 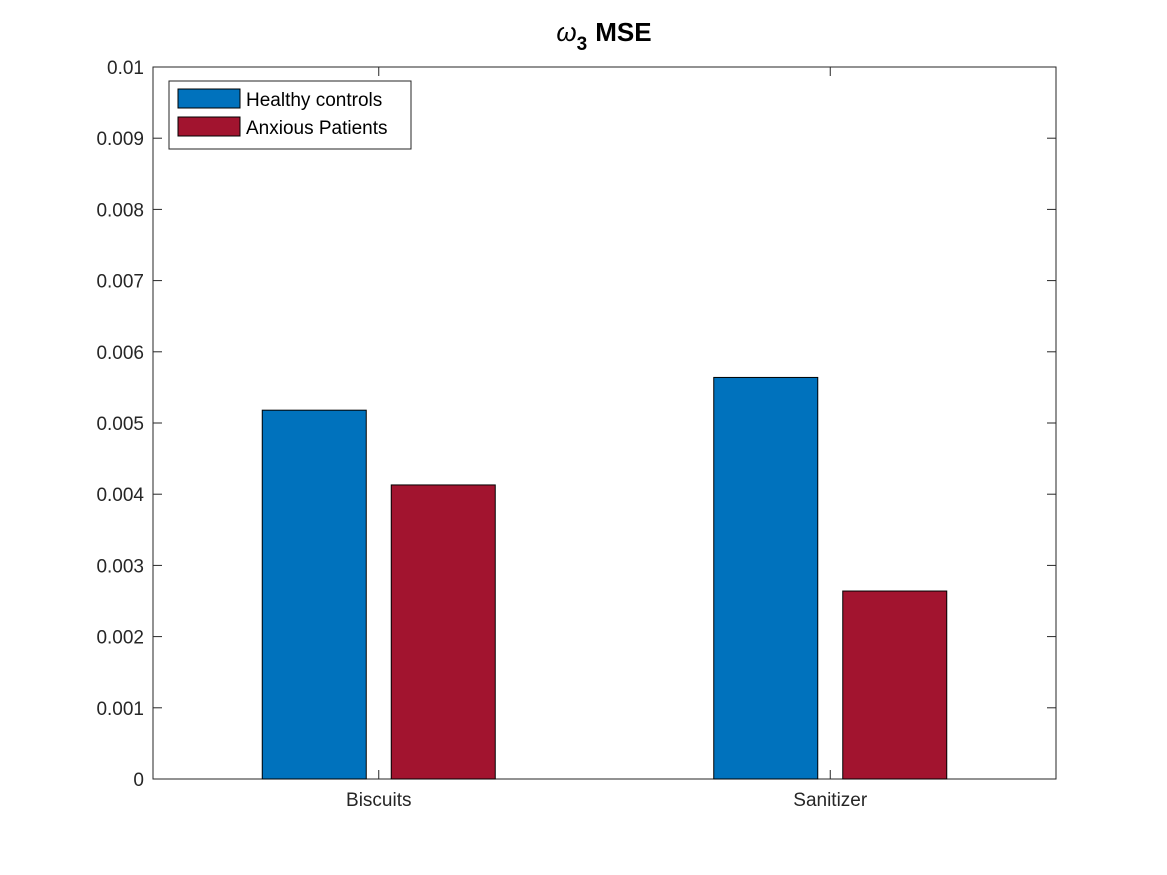 What do you see at coordinates (120, 495) in the screenshot?
I see `y-tick-label: 0.004` at bounding box center [120, 495].